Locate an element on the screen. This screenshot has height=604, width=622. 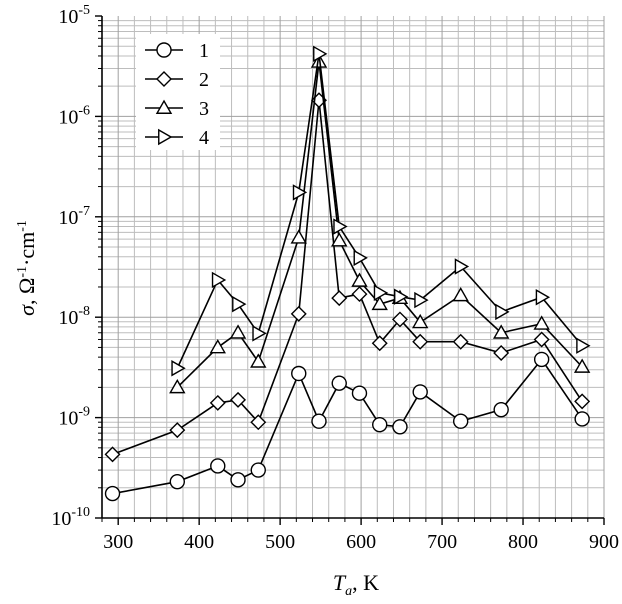
x-axis-subscript: a is located at coordinates (348, 591).